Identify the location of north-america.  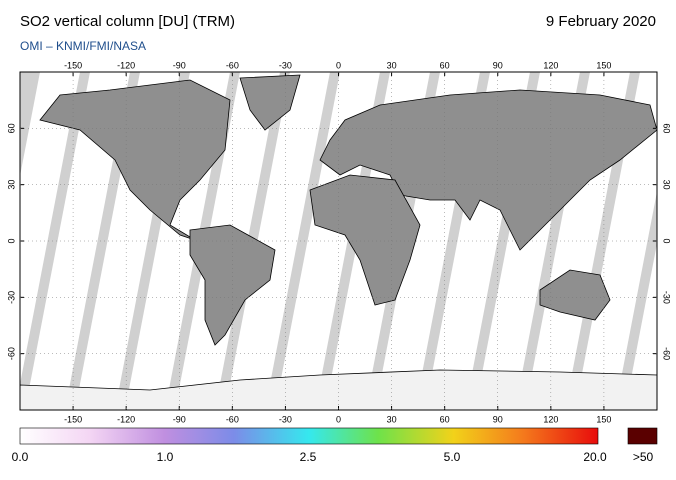
(135, 160).